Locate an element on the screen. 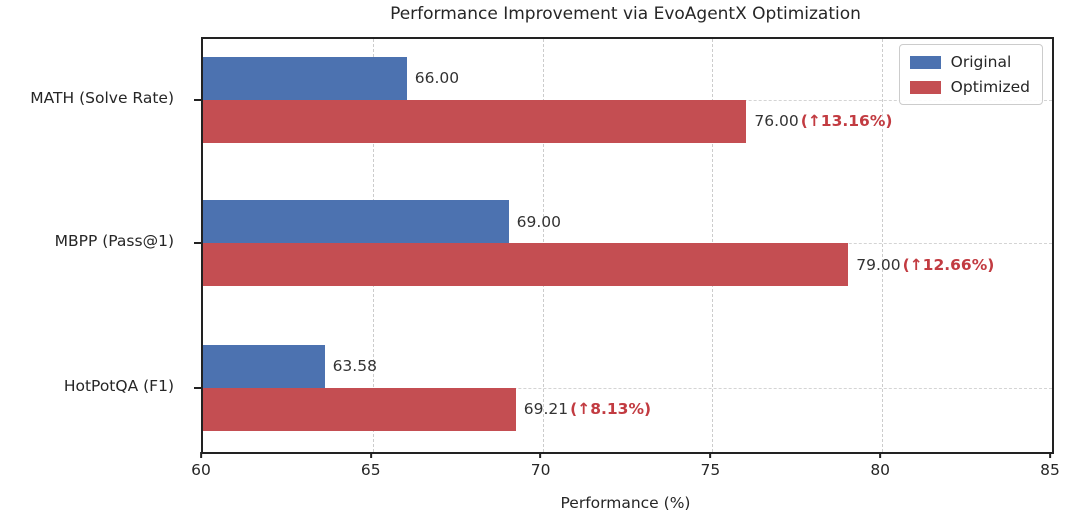 This screenshot has height=521, width=1080. bar-value-label: 79.00 (↑12.66%) is located at coordinates (925, 264).